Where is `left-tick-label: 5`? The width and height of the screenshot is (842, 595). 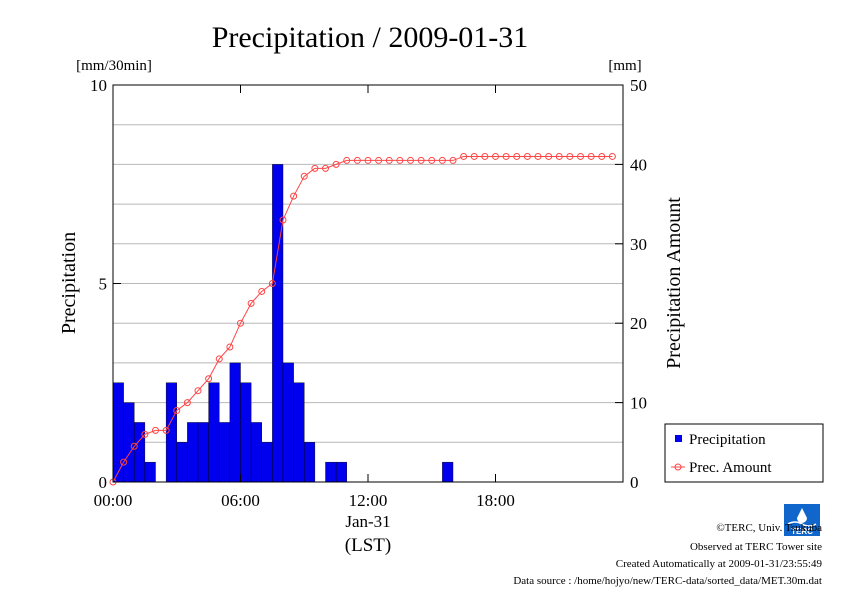 left-tick-label: 5 is located at coordinates (103, 284).